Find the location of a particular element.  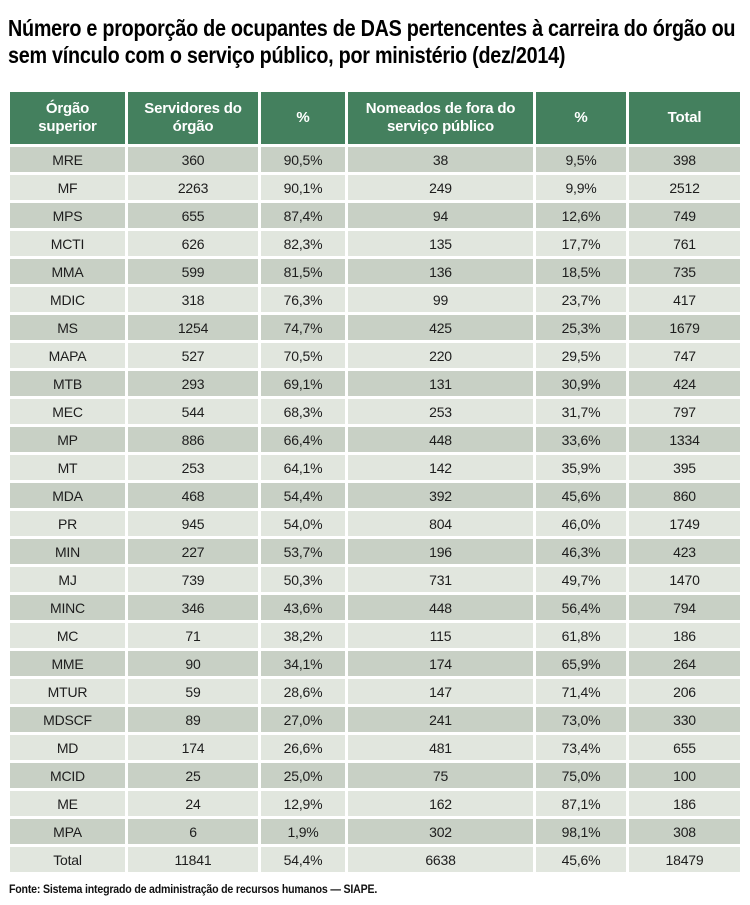

table-cell: 11841 is located at coordinates (193, 859).